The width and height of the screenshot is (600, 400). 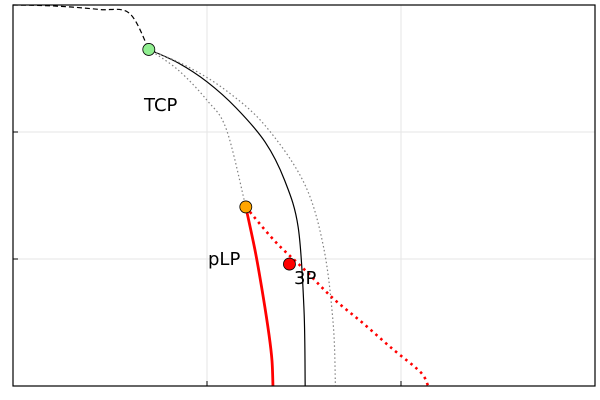 I want to click on point-label-3p: 3P, so click(x=305, y=278).